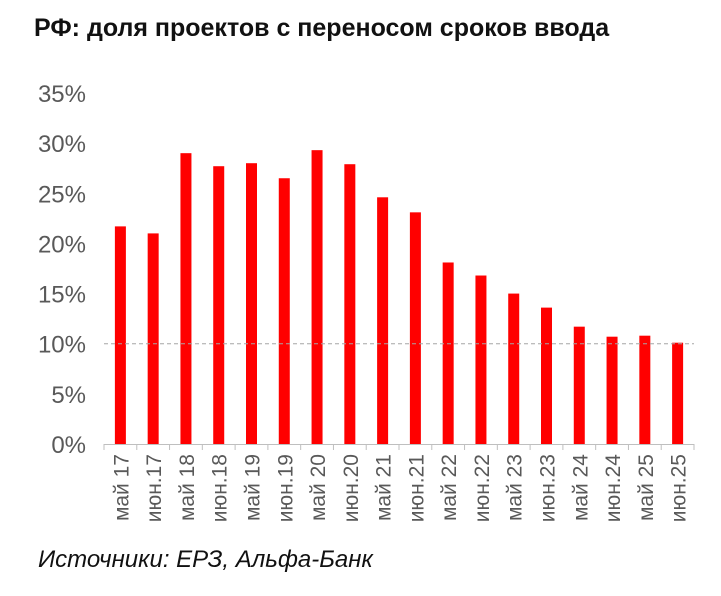  Describe the element at coordinates (68, 445) in the screenshot. I see `y-tick-label: 0%` at that location.